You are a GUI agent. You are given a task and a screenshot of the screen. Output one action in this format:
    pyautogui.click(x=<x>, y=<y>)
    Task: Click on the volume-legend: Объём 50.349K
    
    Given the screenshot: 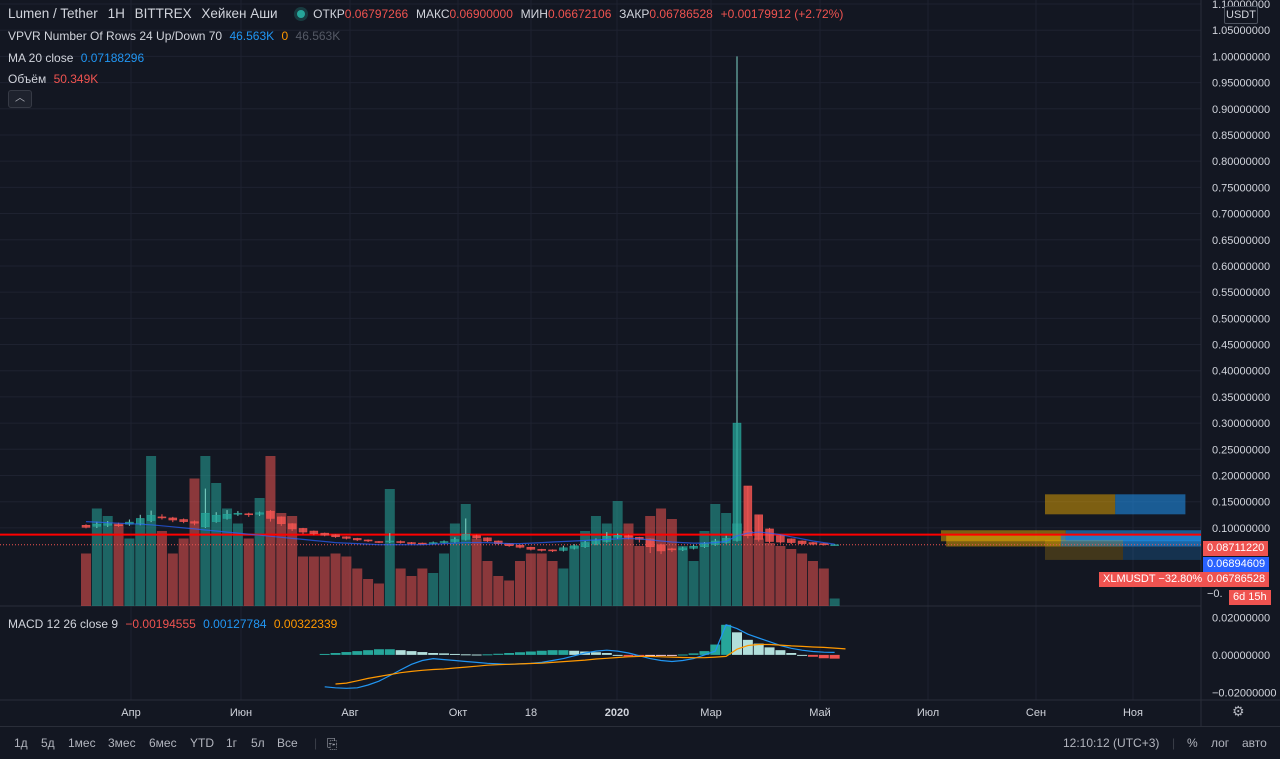 What is the action you would take?
    pyautogui.click(x=55, y=79)
    